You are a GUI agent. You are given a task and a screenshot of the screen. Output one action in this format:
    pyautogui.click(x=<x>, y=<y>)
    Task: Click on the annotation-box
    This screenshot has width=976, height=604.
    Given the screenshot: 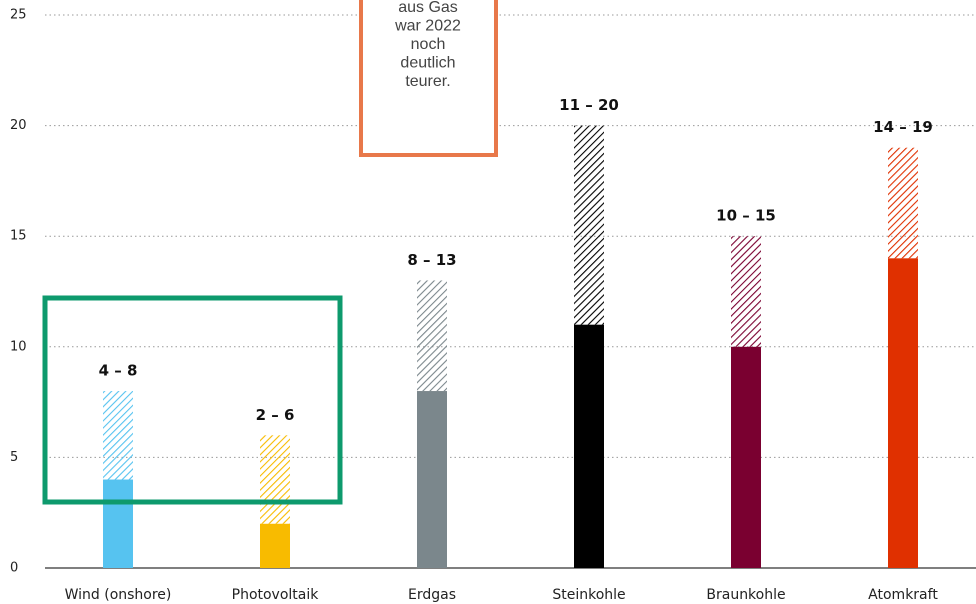 What is the action you would take?
    pyautogui.click(x=428, y=78)
    